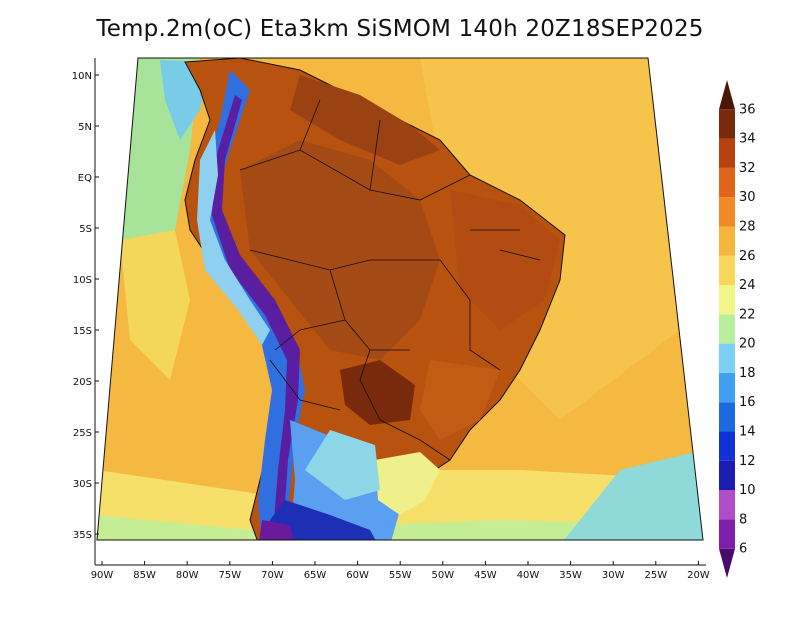 This screenshot has width=800, height=618. I want to click on lat-label-6: 20S, so click(82, 382).